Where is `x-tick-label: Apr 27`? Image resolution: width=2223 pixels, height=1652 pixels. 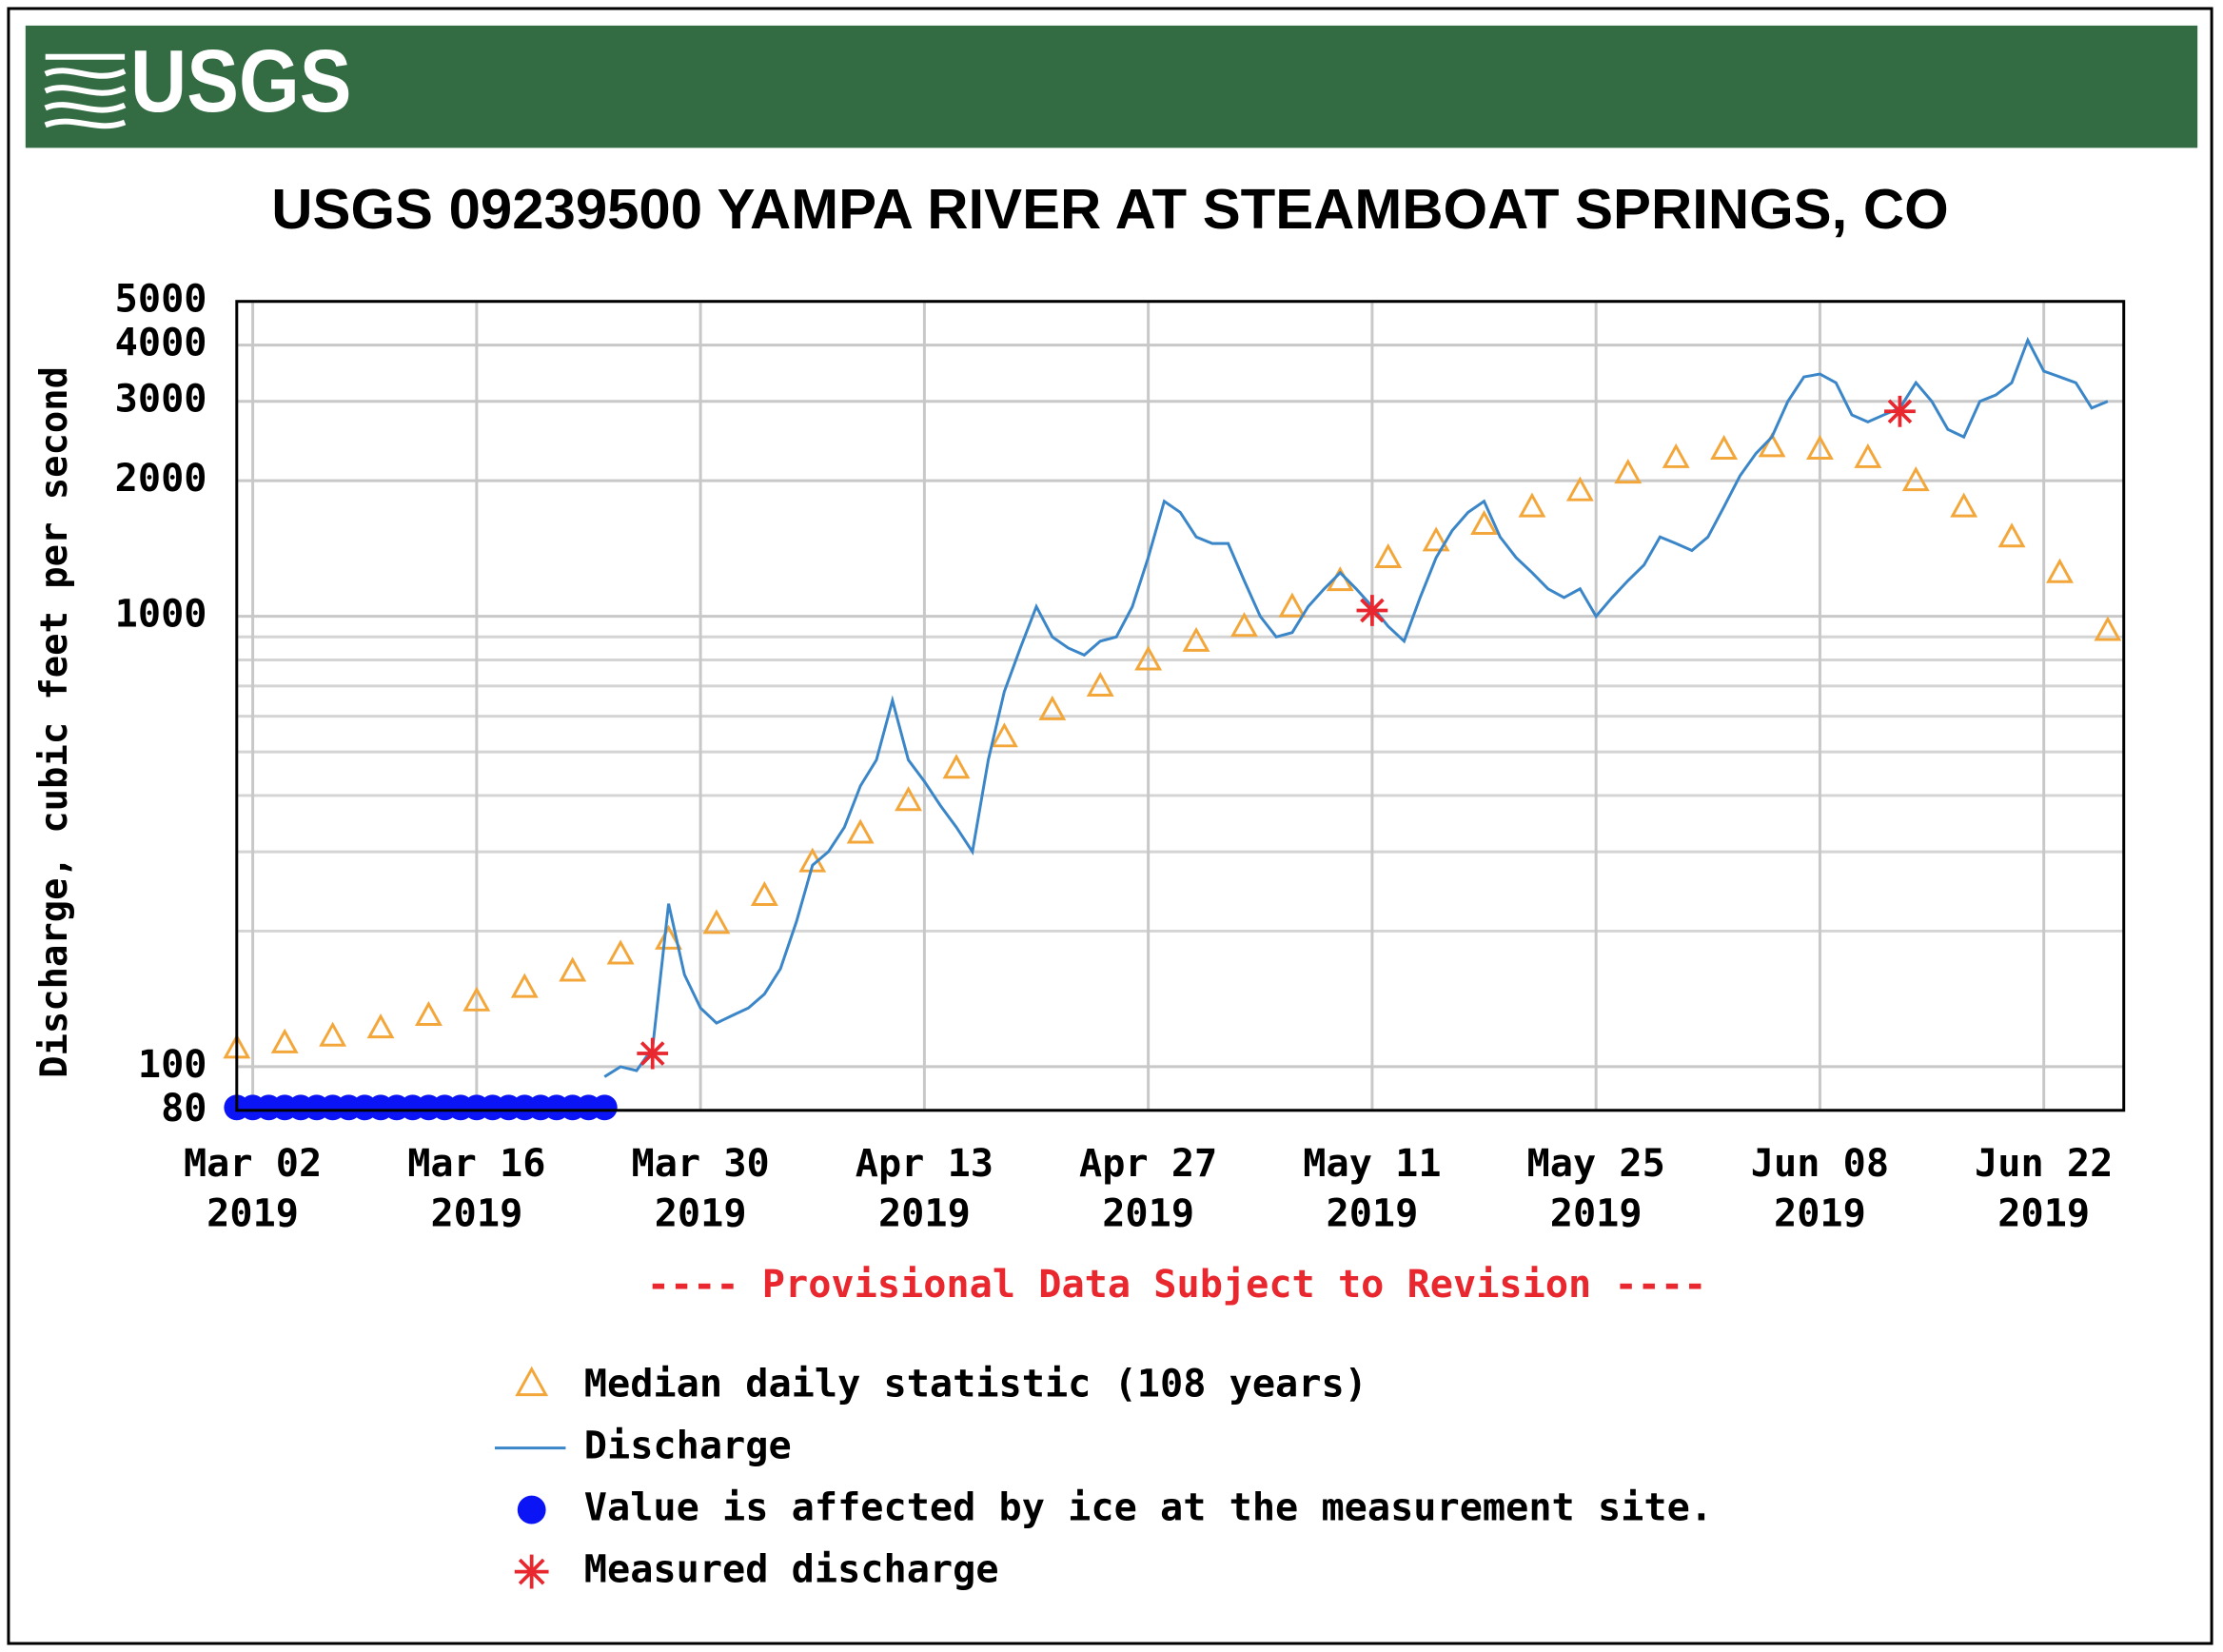 x-tick-label: Apr 27 is located at coordinates (1148, 1164).